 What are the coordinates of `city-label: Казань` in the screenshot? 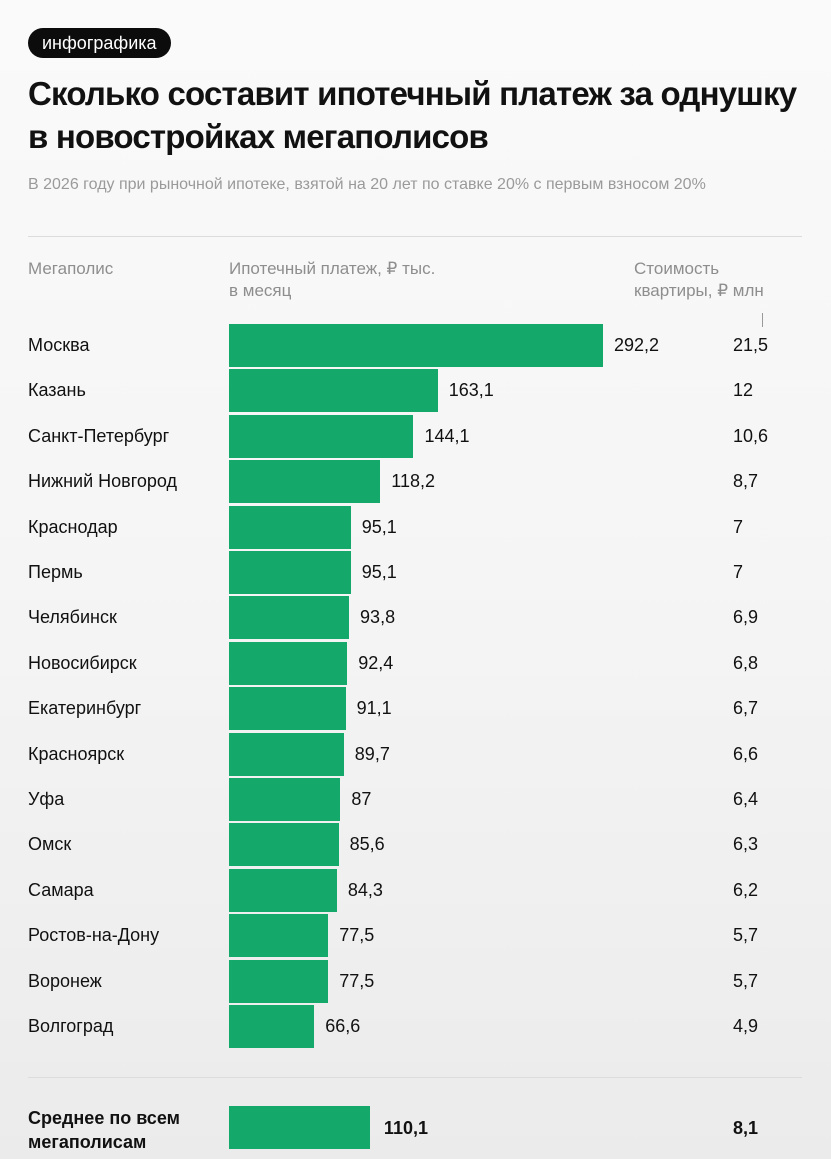 It's located at (57, 390).